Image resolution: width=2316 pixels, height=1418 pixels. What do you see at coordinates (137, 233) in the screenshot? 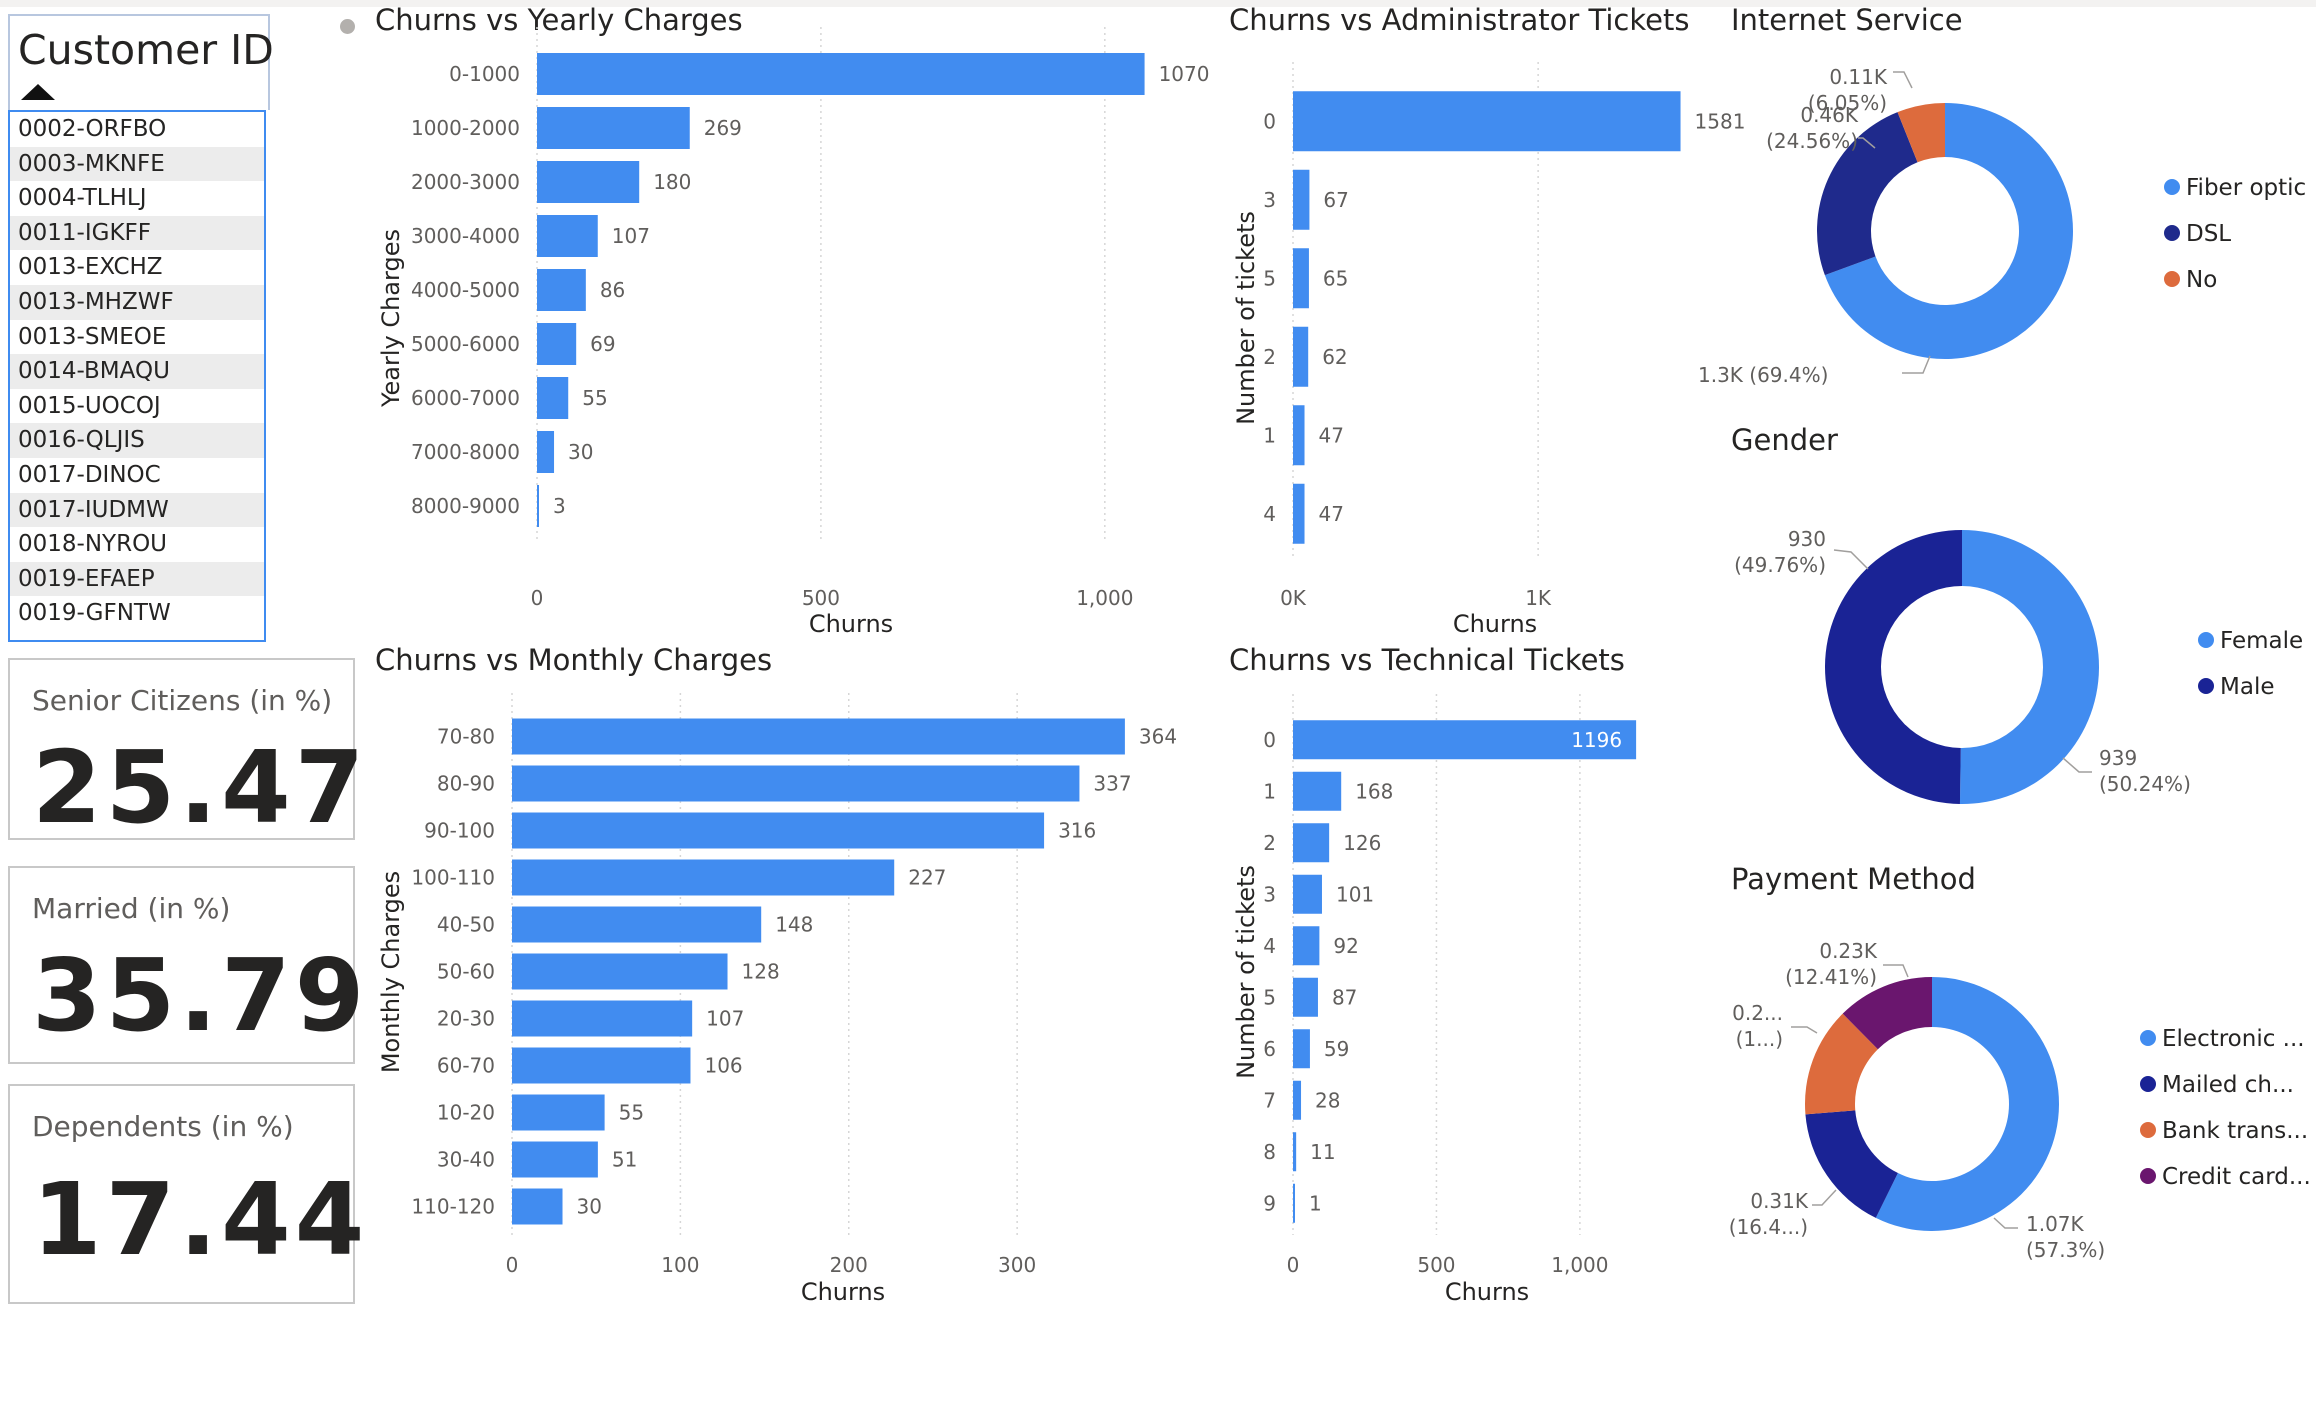
I see `slicer-item: 0011-IGKFF` at bounding box center [137, 233].